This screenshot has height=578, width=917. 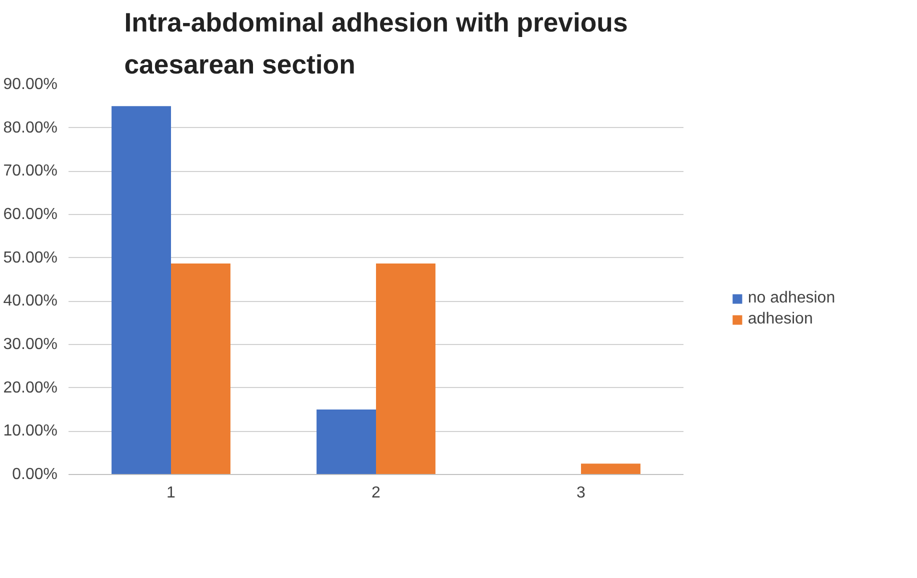 I want to click on y-tick-label: 10.00%, so click(x=30, y=431).